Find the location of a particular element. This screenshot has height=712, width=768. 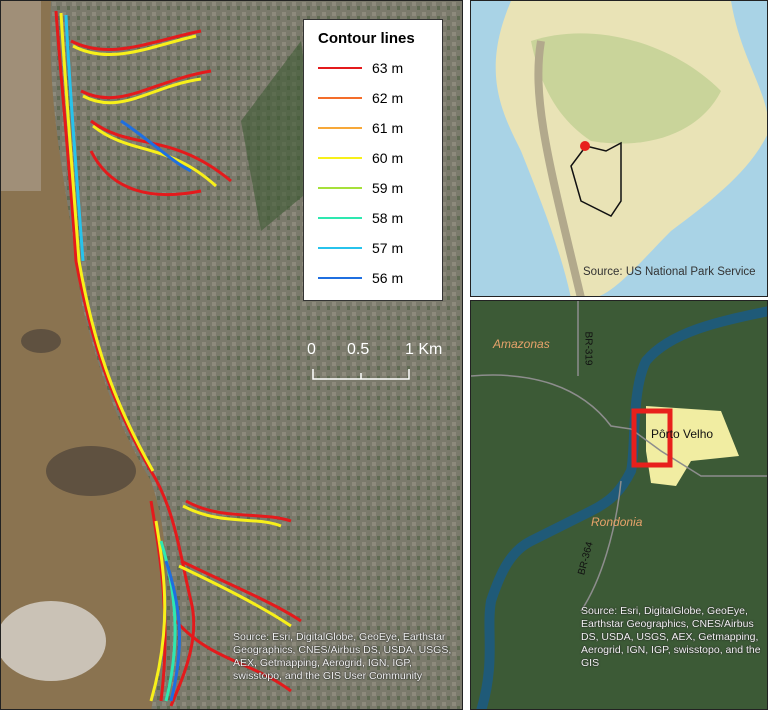

legend-item: 58 m is located at coordinates (373, 218).